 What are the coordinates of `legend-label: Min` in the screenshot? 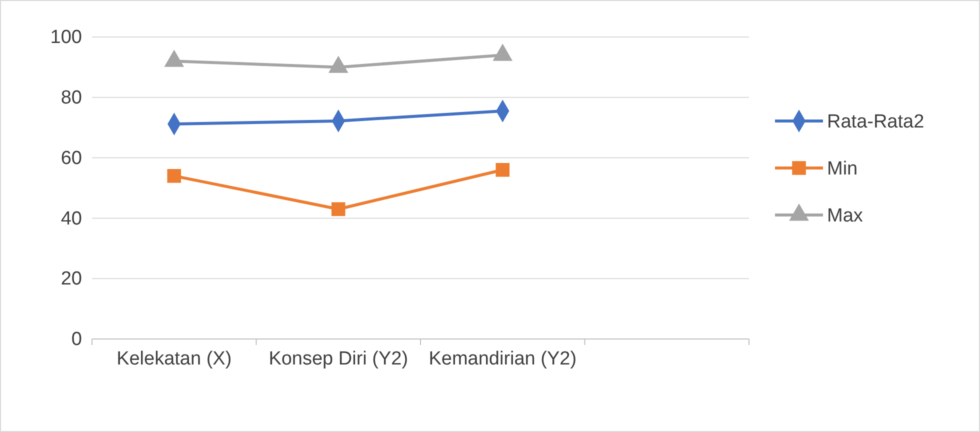 It's located at (842, 169).